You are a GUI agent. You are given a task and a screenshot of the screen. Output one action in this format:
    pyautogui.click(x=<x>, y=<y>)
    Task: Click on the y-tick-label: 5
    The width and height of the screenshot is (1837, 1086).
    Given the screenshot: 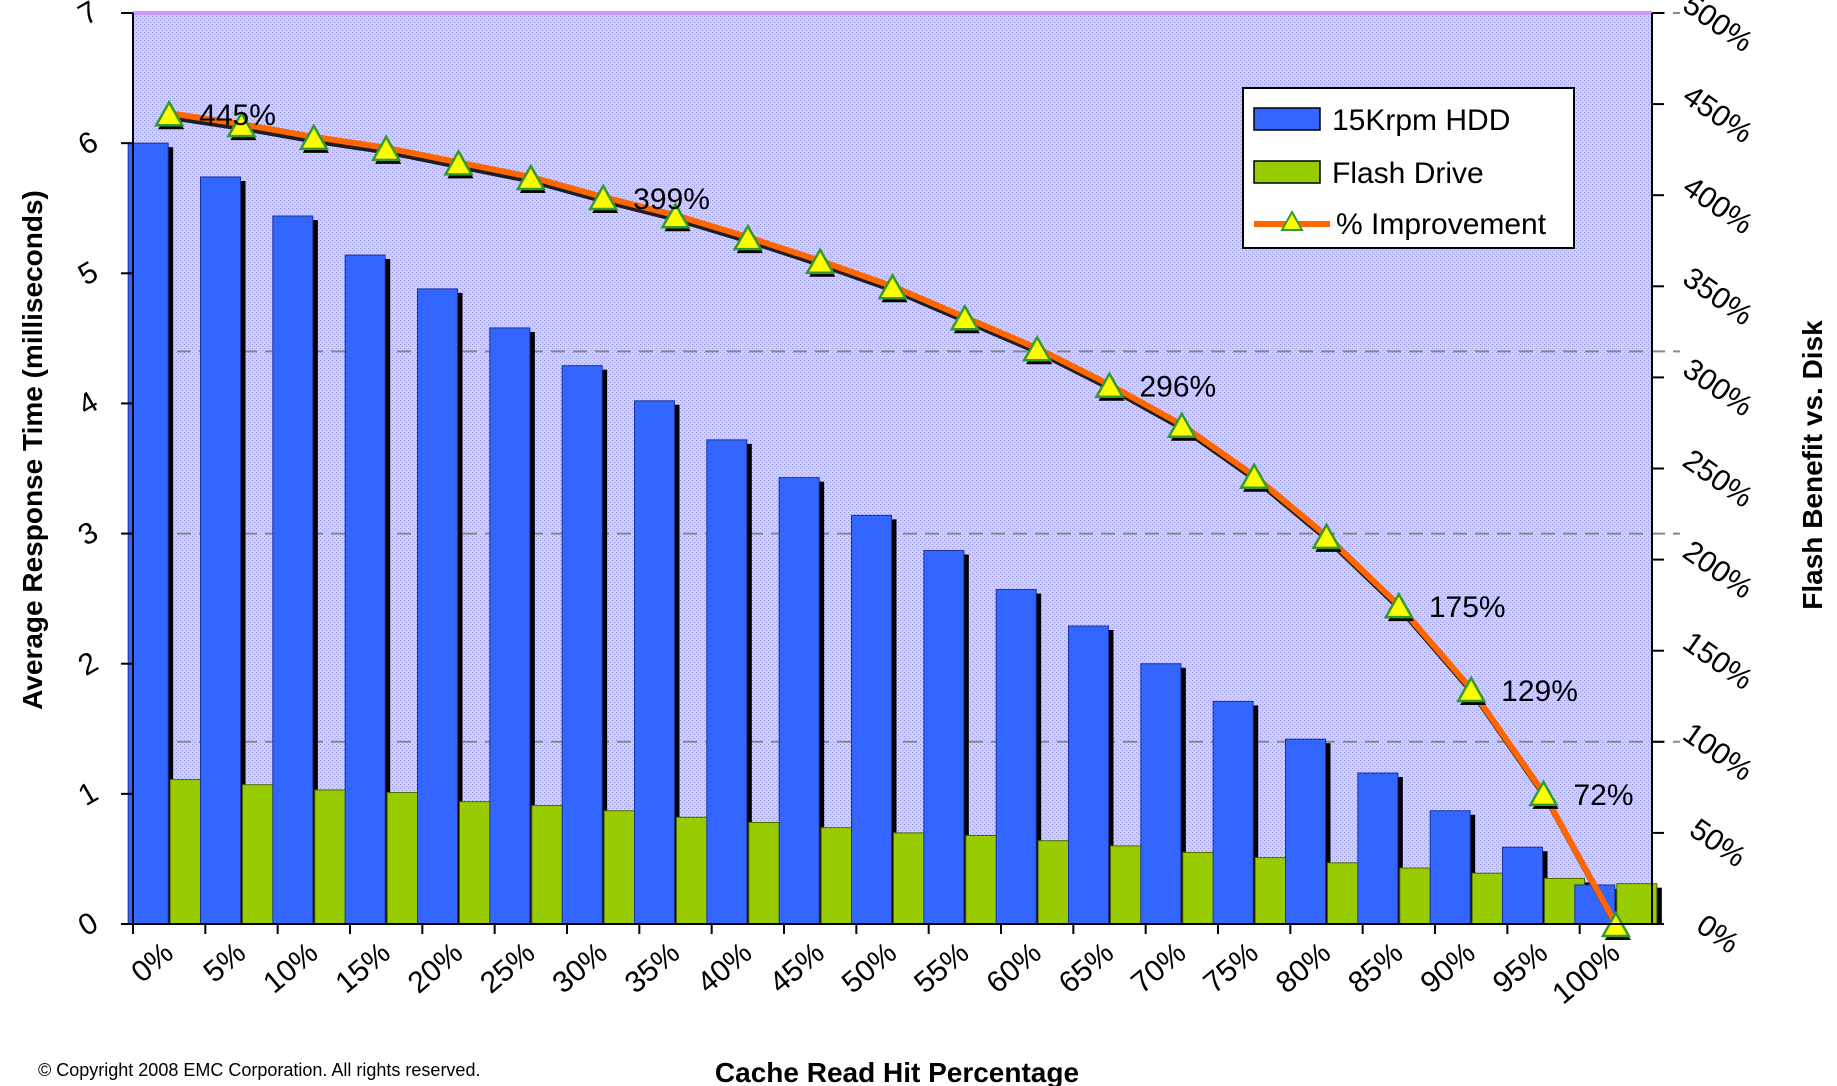 What is the action you would take?
    pyautogui.click(x=88, y=273)
    